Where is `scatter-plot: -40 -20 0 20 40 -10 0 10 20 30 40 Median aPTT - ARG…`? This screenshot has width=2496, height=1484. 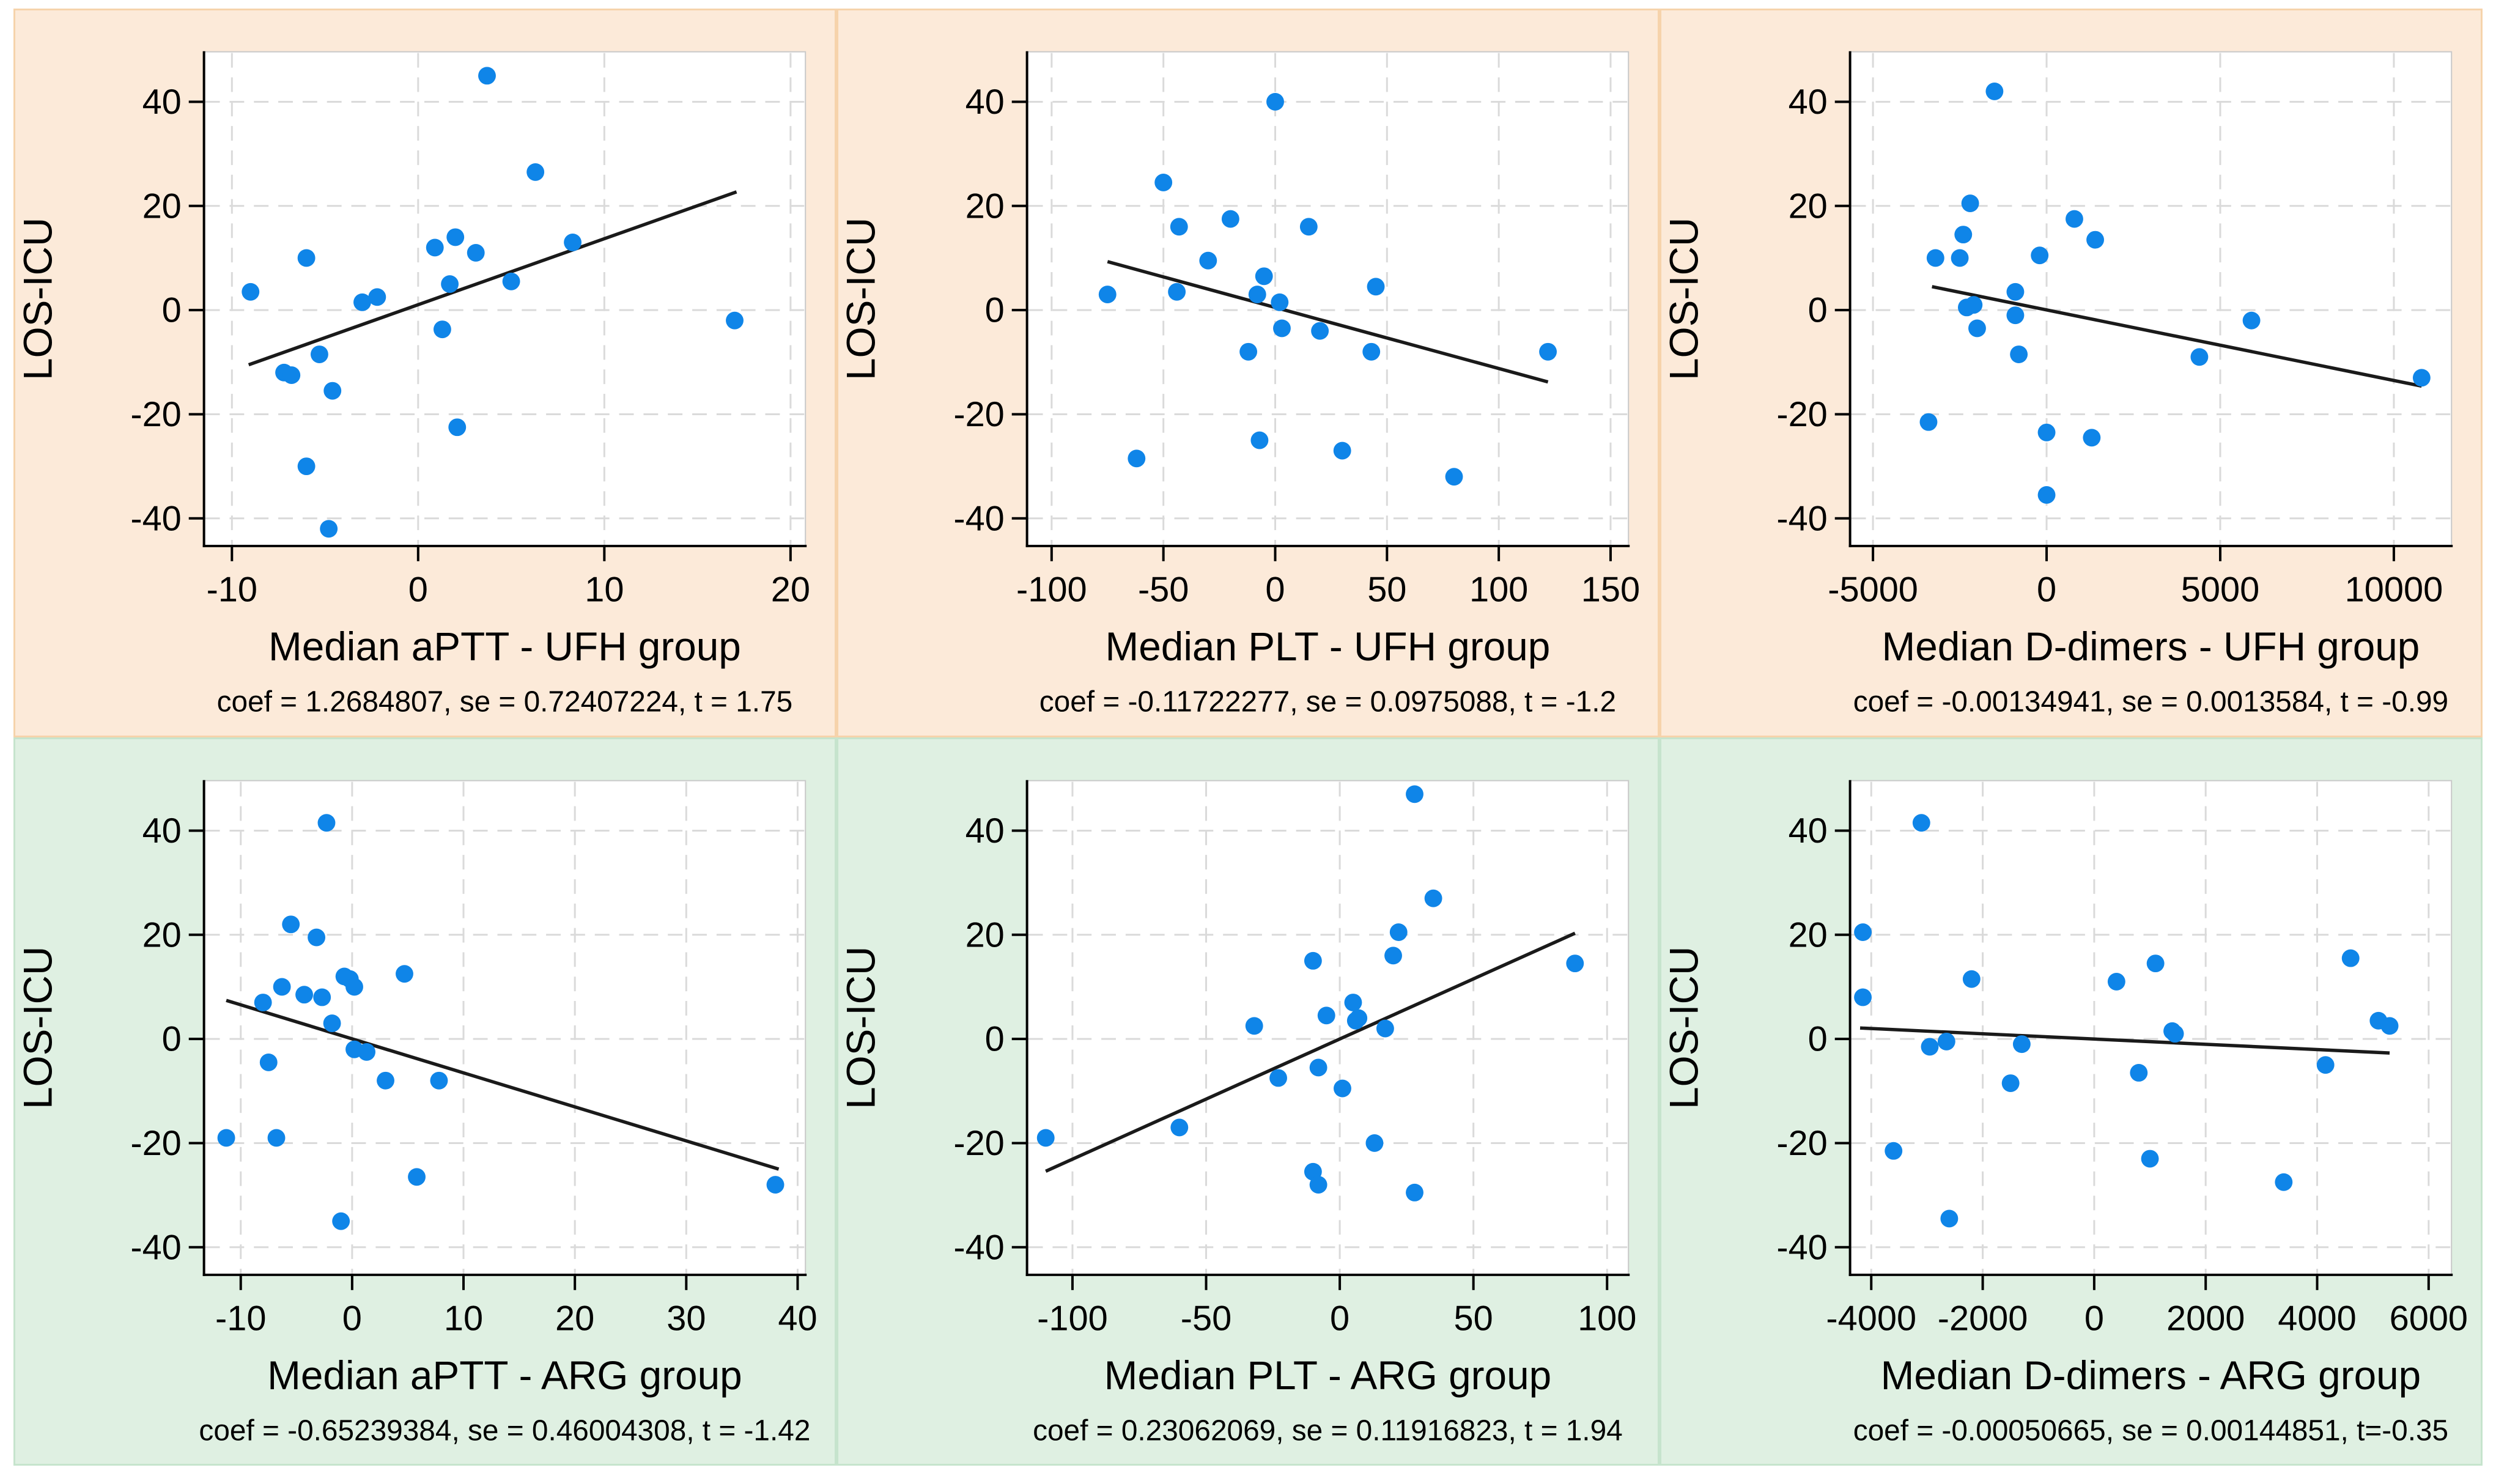 scatter-plot: -40 -20 0 20 40 -10 0 10 20 30 40 Median aPTT - ARG… is located at coordinates (417, 1113).